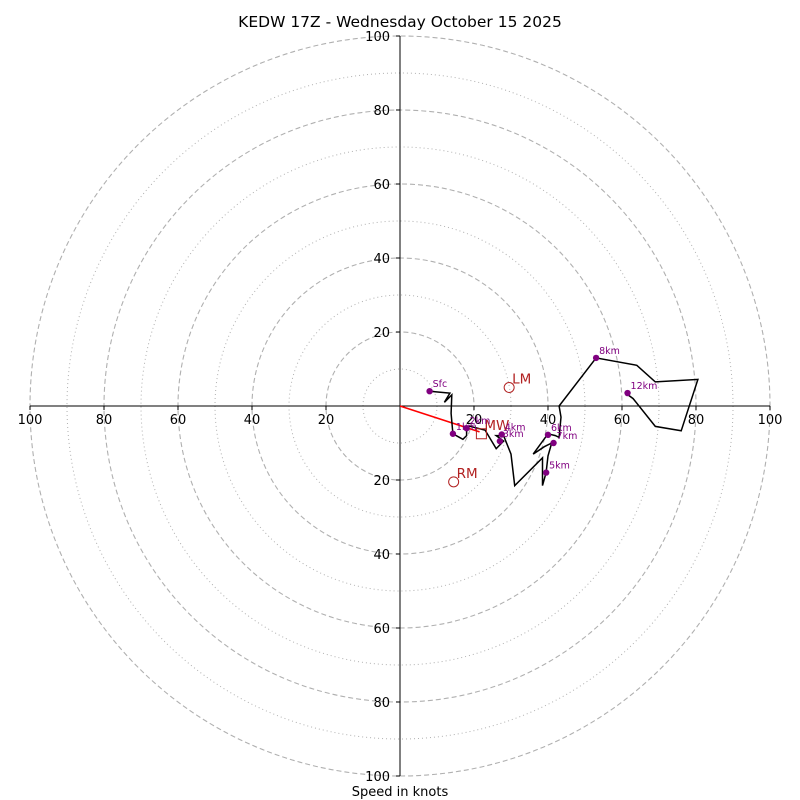  What do you see at coordinates (440, 384) in the screenshot?
I see `height-marker-label: Sfc` at bounding box center [440, 384].